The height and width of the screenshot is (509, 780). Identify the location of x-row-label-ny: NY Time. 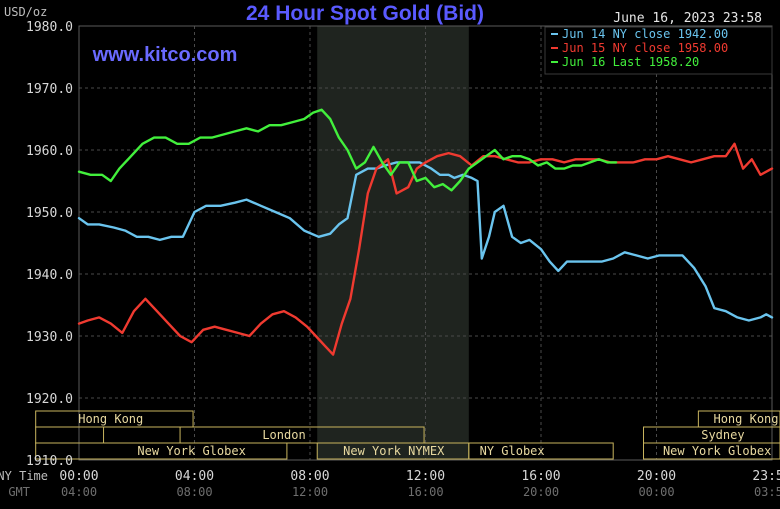
(24, 476).